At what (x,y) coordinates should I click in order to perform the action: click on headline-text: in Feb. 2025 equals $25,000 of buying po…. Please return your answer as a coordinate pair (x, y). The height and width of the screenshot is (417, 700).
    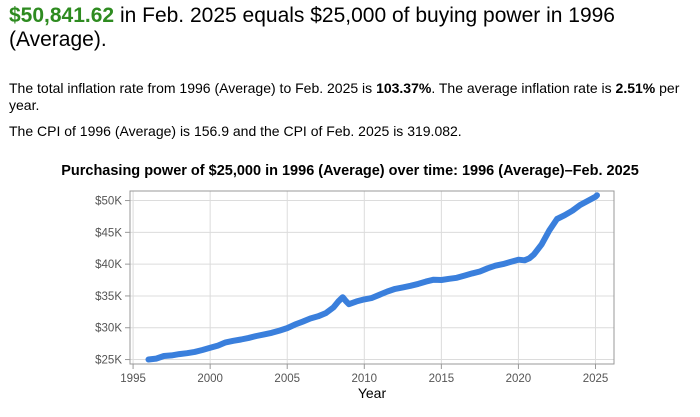
    Looking at the image, I should click on (312, 27).